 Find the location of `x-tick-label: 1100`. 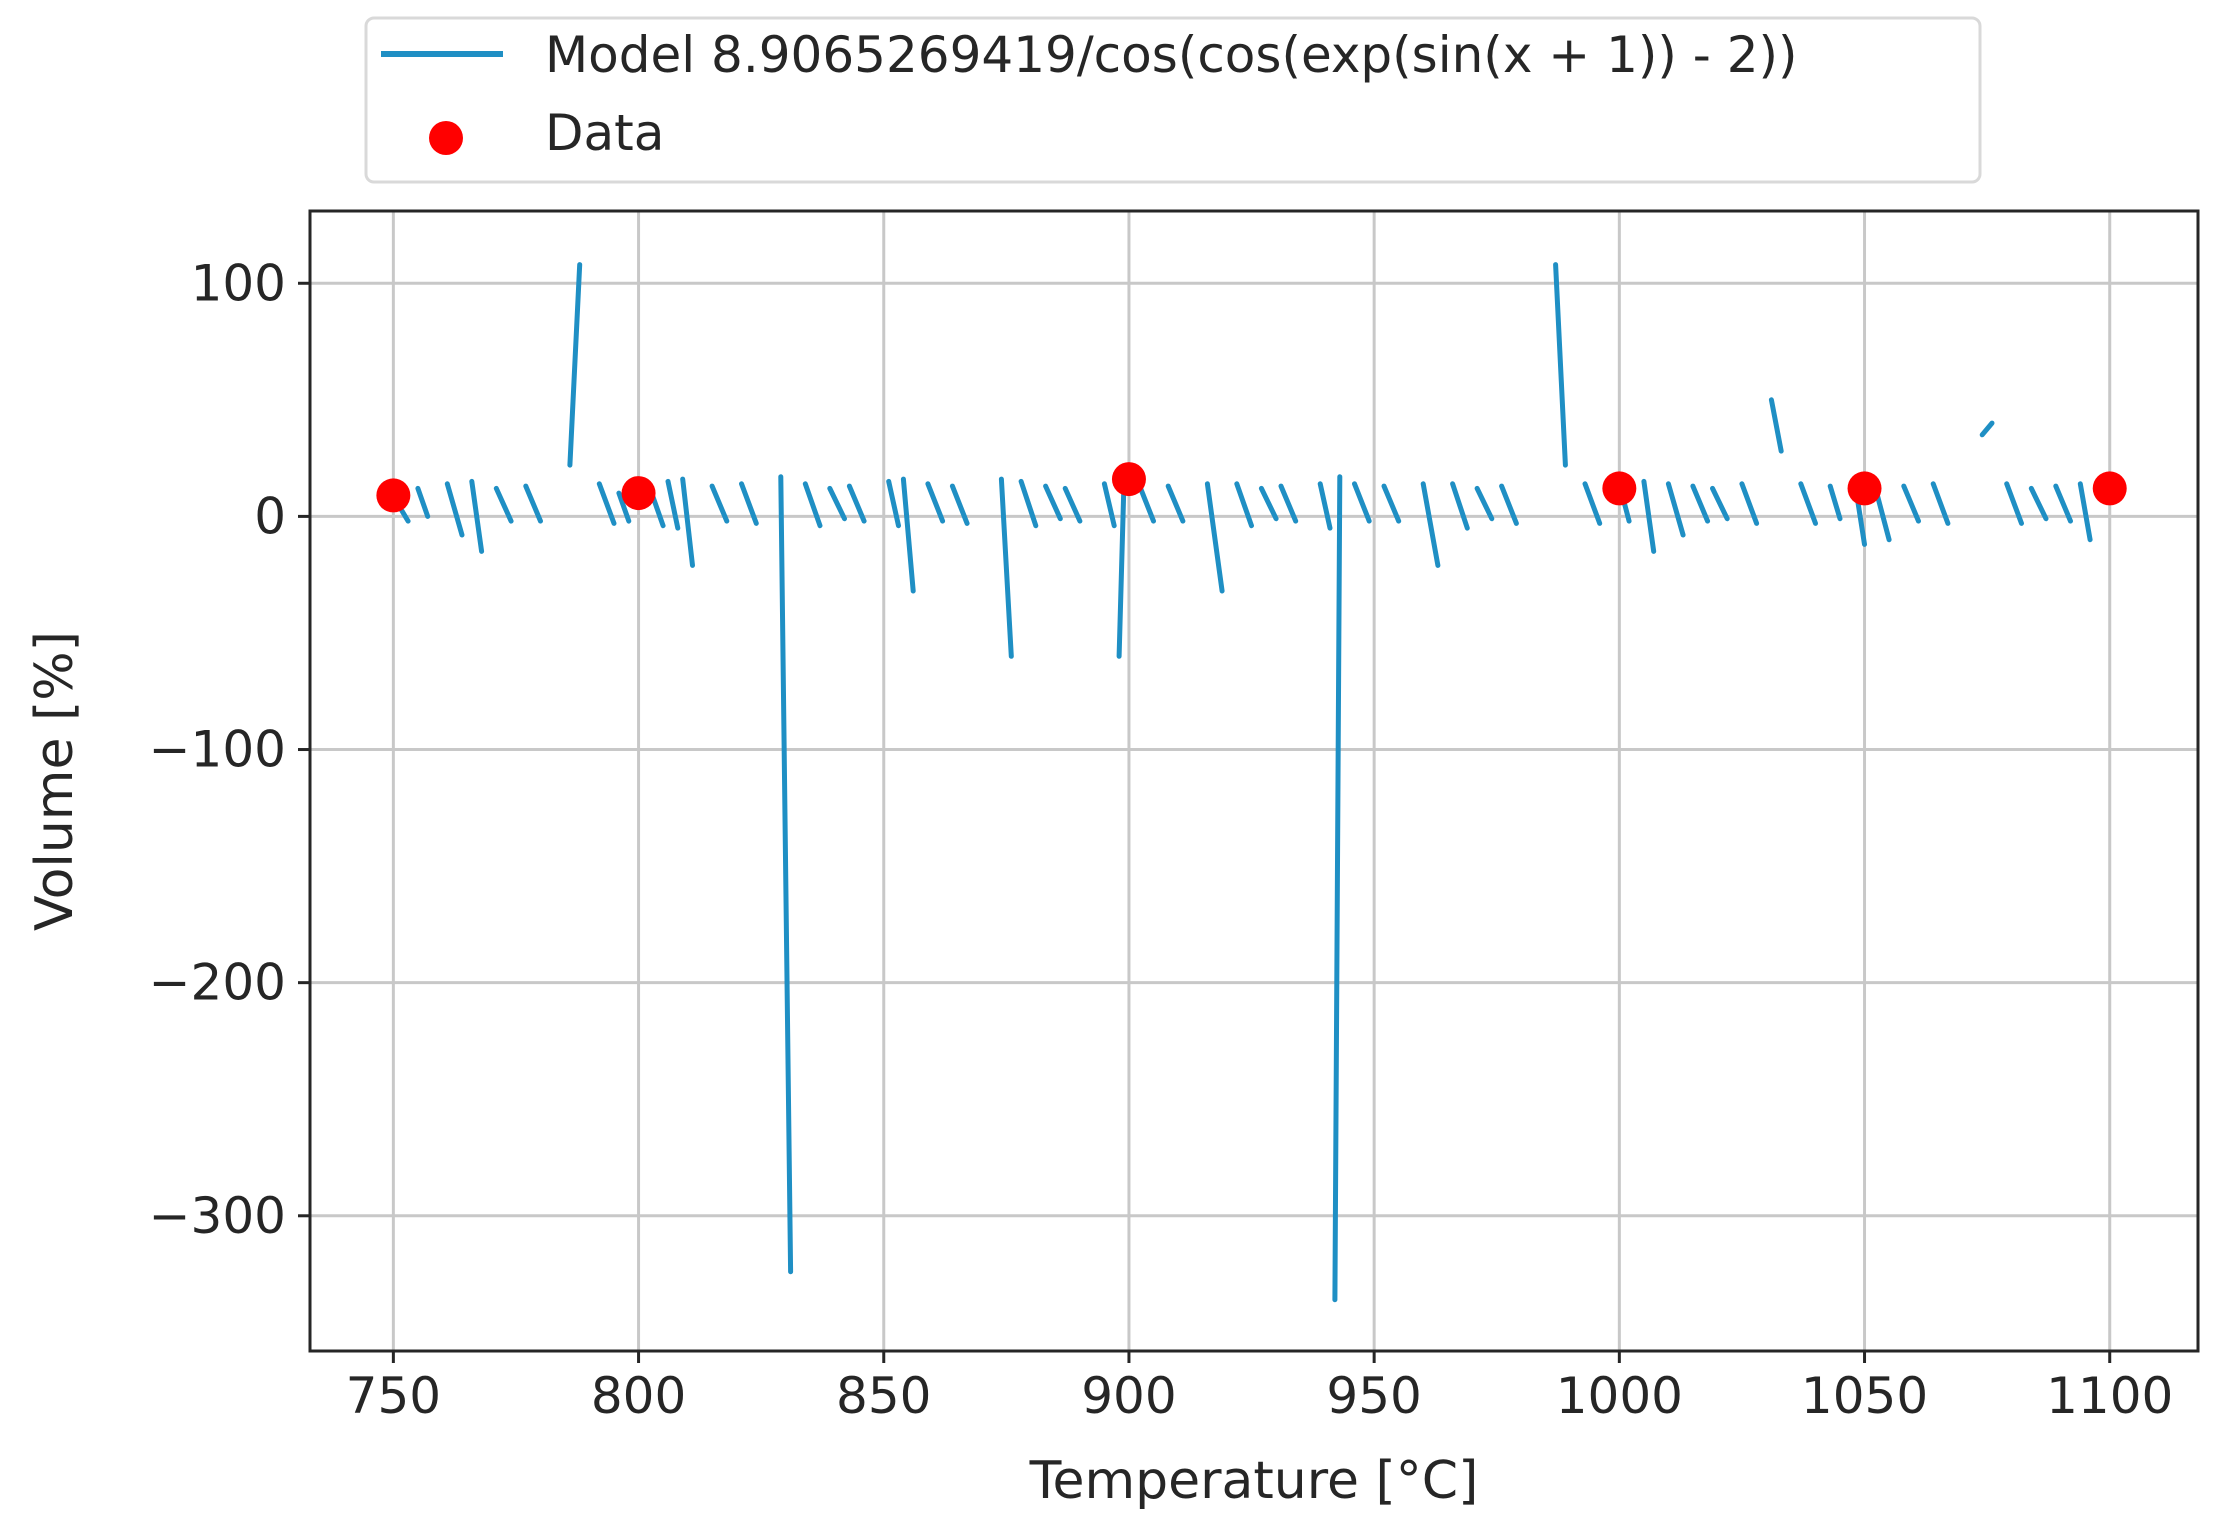

x-tick-label: 1100 is located at coordinates (2109, 1396).